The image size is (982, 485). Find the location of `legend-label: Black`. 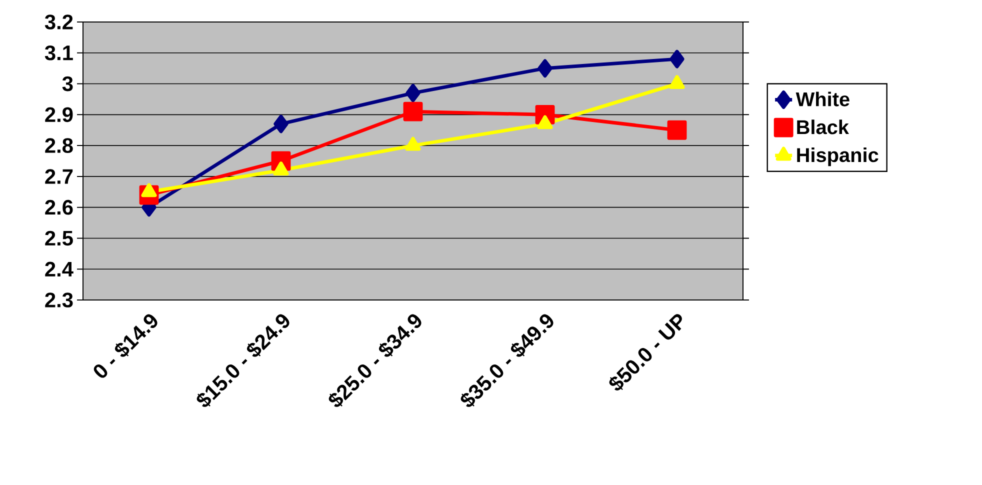

legend-label: Black is located at coordinates (823, 127).